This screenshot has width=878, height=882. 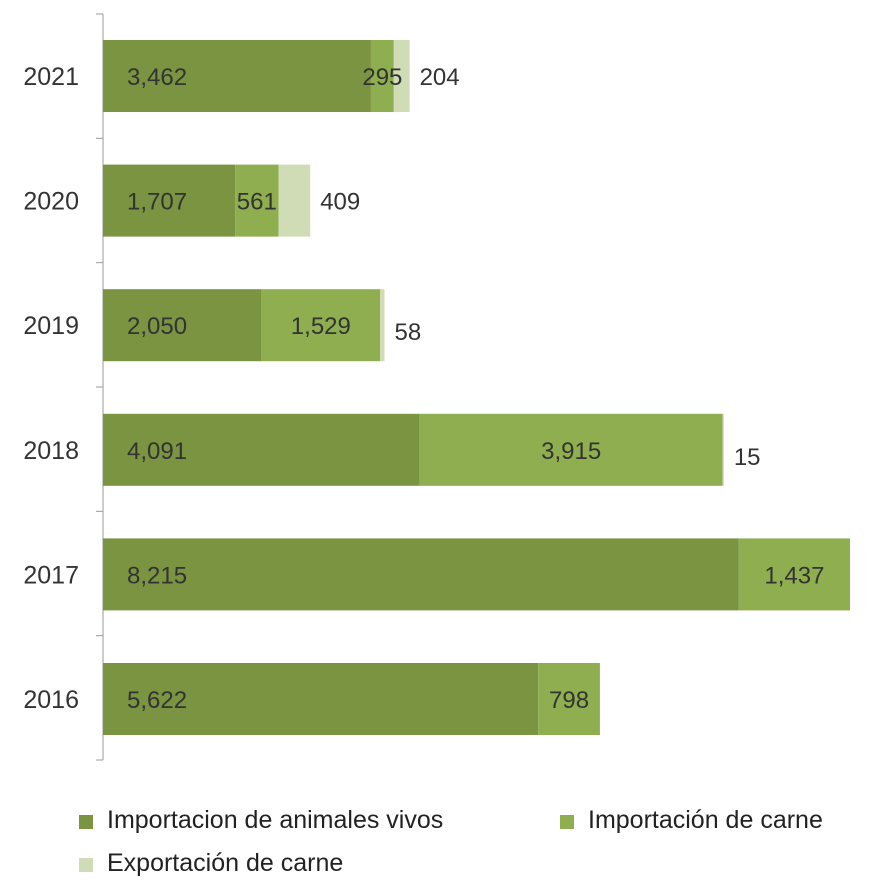 What do you see at coordinates (408, 332) in the screenshot?
I see `data-label: 58` at bounding box center [408, 332].